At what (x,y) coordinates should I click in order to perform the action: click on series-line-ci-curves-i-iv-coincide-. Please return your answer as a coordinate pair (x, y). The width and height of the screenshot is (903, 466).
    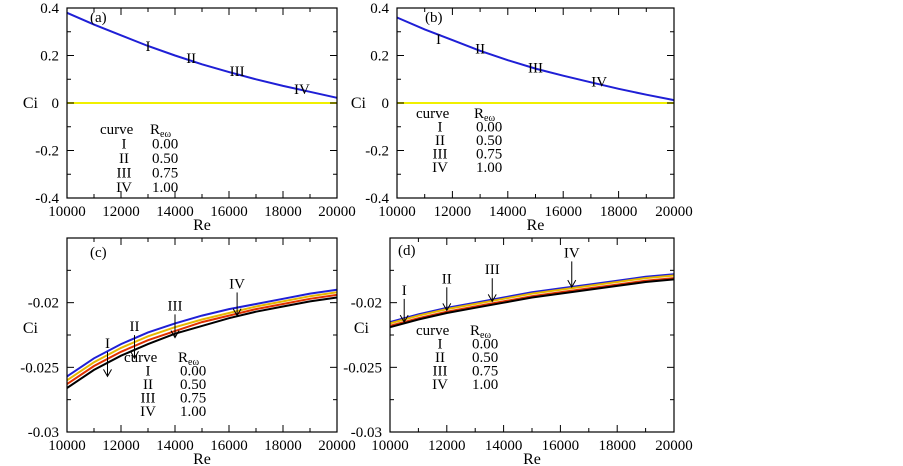
    Looking at the image, I should click on (202, 55).